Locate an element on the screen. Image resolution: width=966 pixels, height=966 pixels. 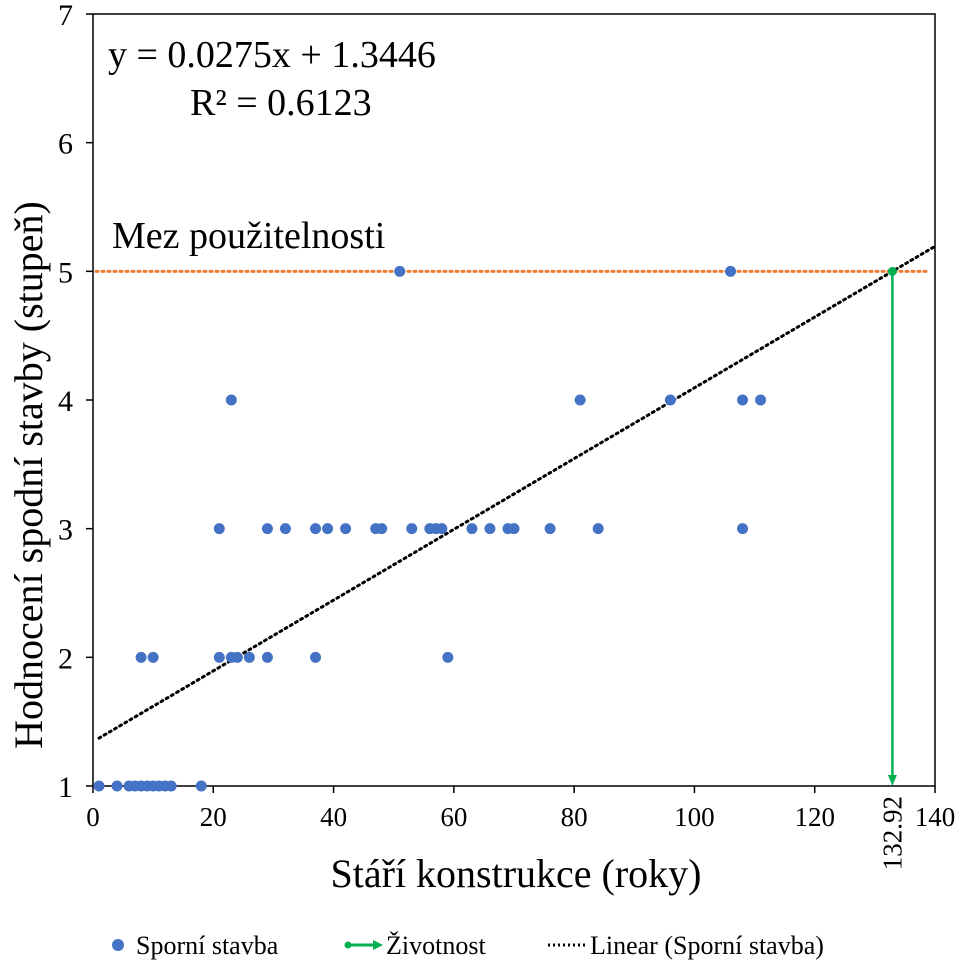
x-tick-label: 20 is located at coordinates (213, 817).